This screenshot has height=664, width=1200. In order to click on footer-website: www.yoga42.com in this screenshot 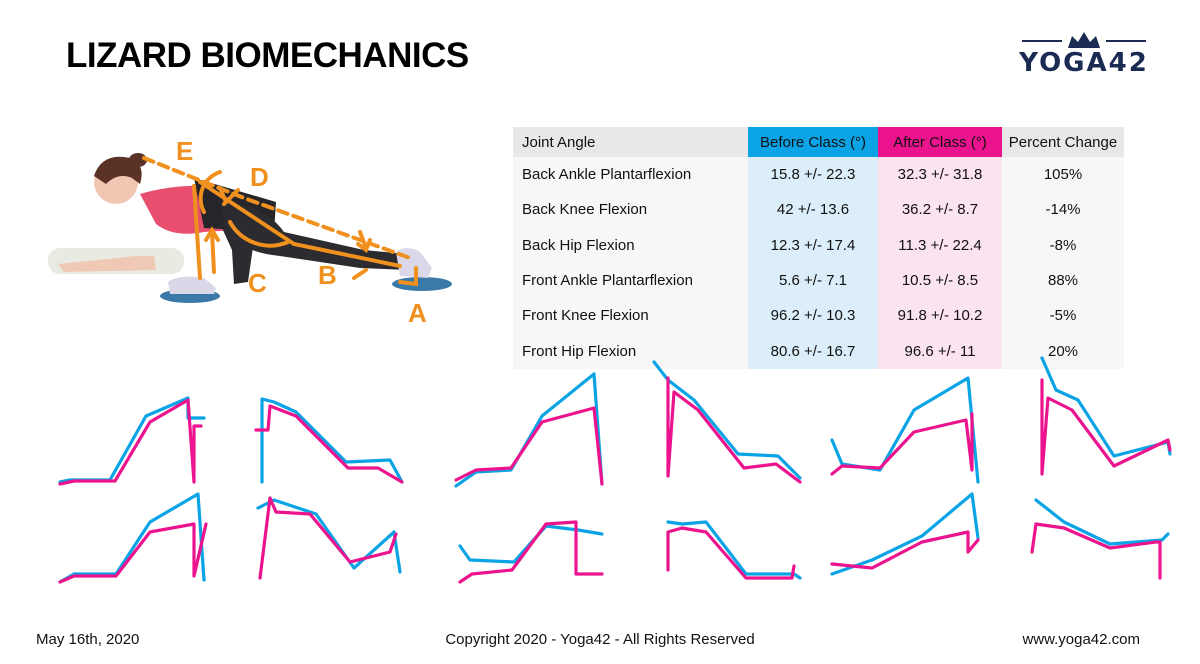, I will do `click(1081, 639)`.